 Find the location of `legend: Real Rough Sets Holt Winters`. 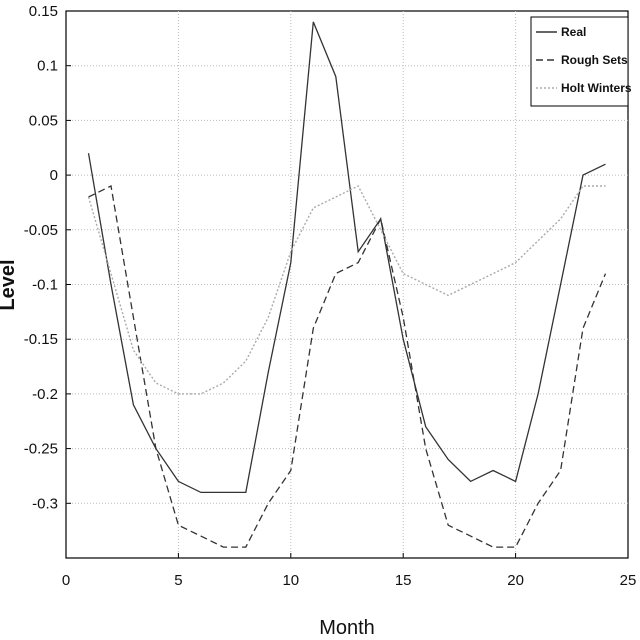

legend: Real Rough Sets Holt Winters is located at coordinates (581, 61).